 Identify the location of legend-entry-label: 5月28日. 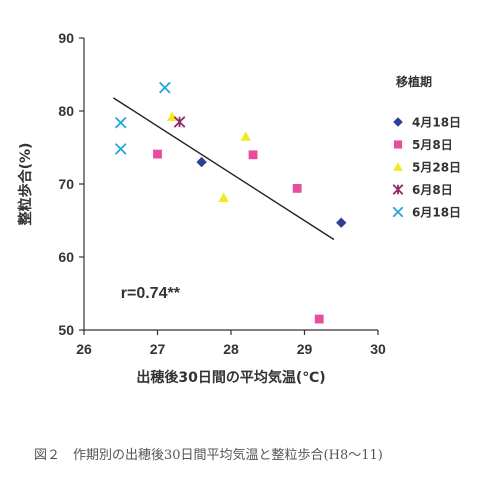
(436, 168).